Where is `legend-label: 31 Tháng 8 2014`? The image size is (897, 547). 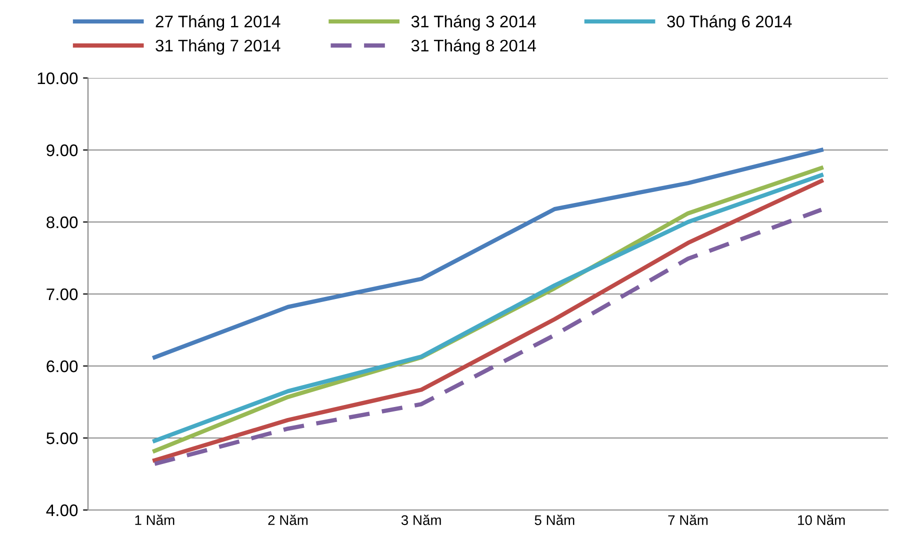 legend-label: 31 Tháng 8 2014 is located at coordinates (473, 47).